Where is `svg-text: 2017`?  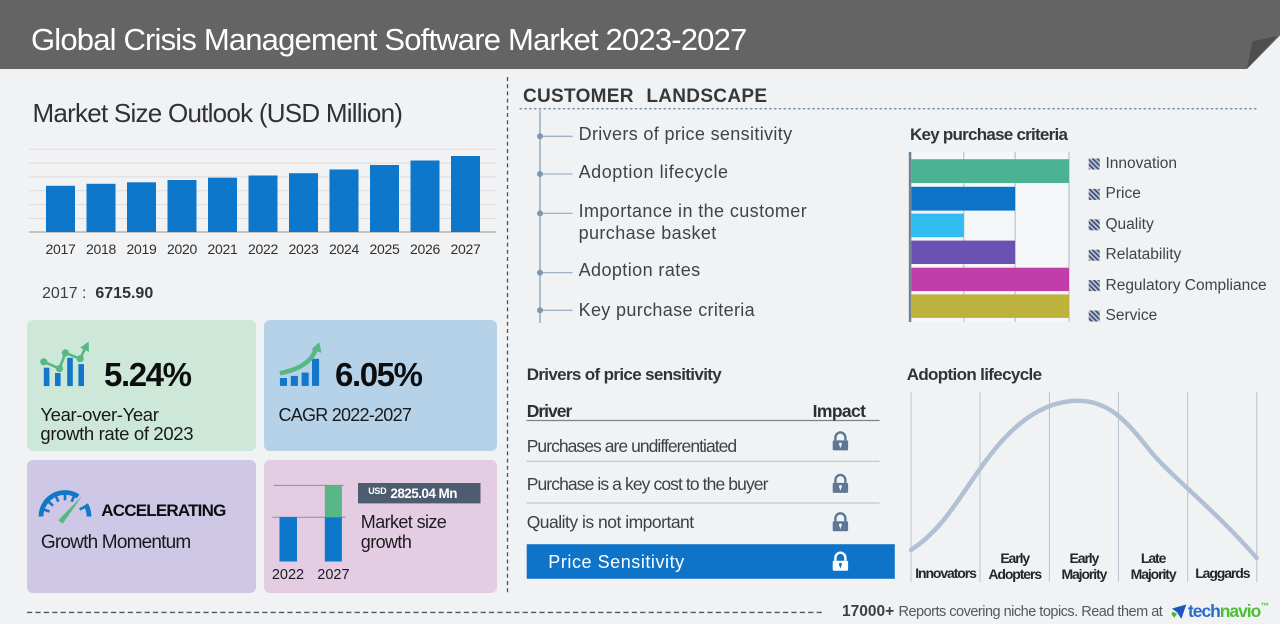
svg-text: 2017 is located at coordinates (61, 249).